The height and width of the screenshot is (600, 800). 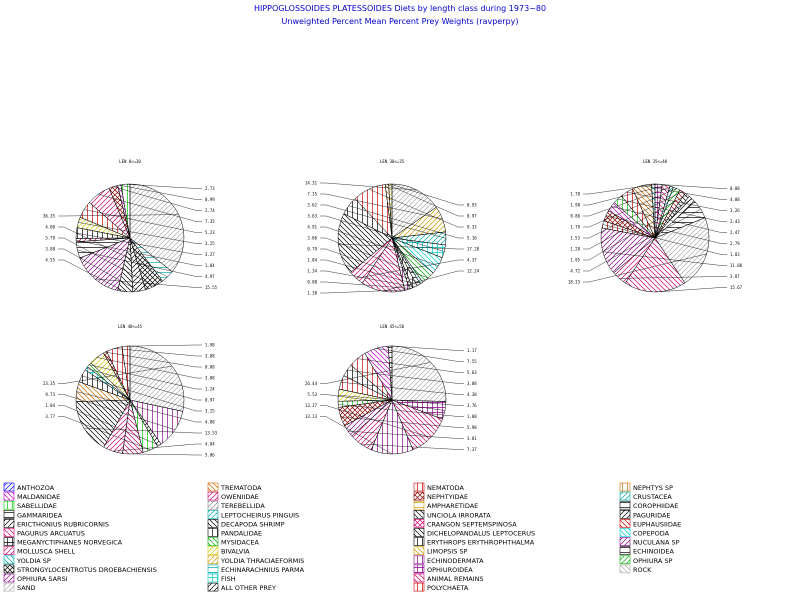 I want to click on slice-value-label: 3.77, so click(x=50, y=416).